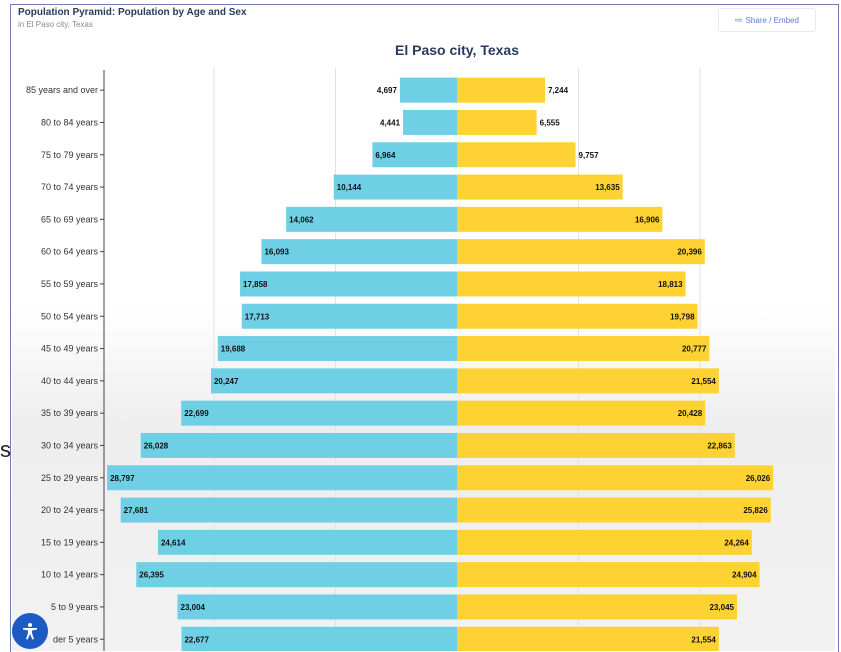 The width and height of the screenshot is (841, 652). I want to click on value-label-male: 24,614, so click(173, 542).